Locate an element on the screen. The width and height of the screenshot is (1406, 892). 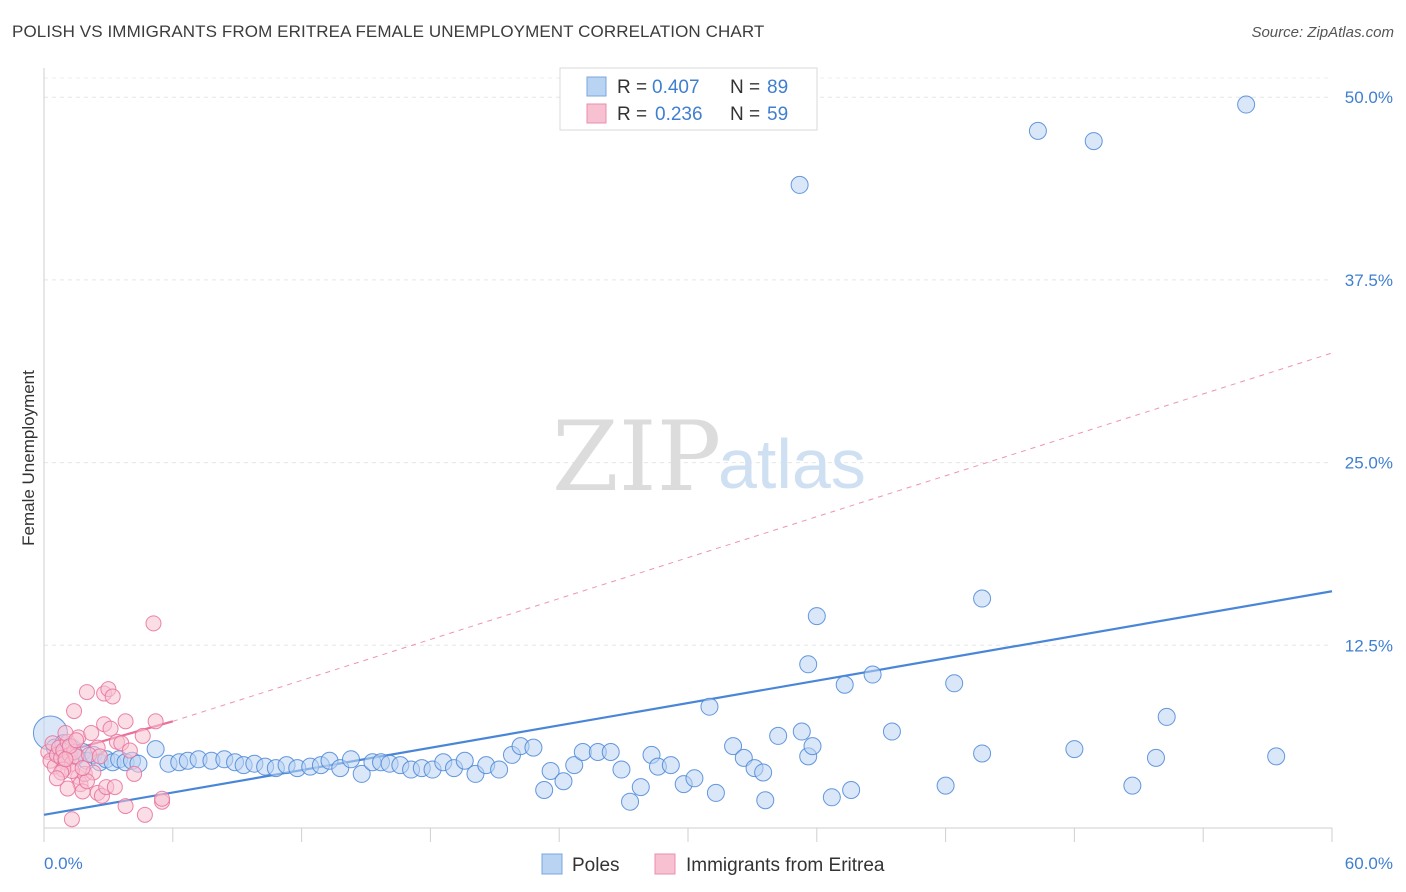
y-tick-label: 37.5% is located at coordinates (1369, 280).